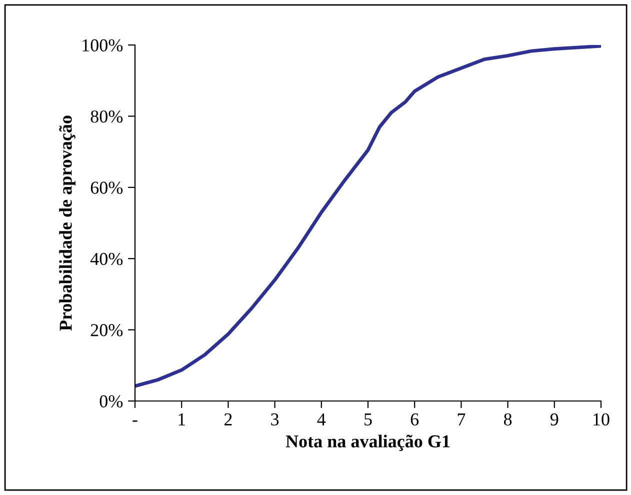  I want to click on x-axis-title: Nota na avaliação G1, so click(368, 442).